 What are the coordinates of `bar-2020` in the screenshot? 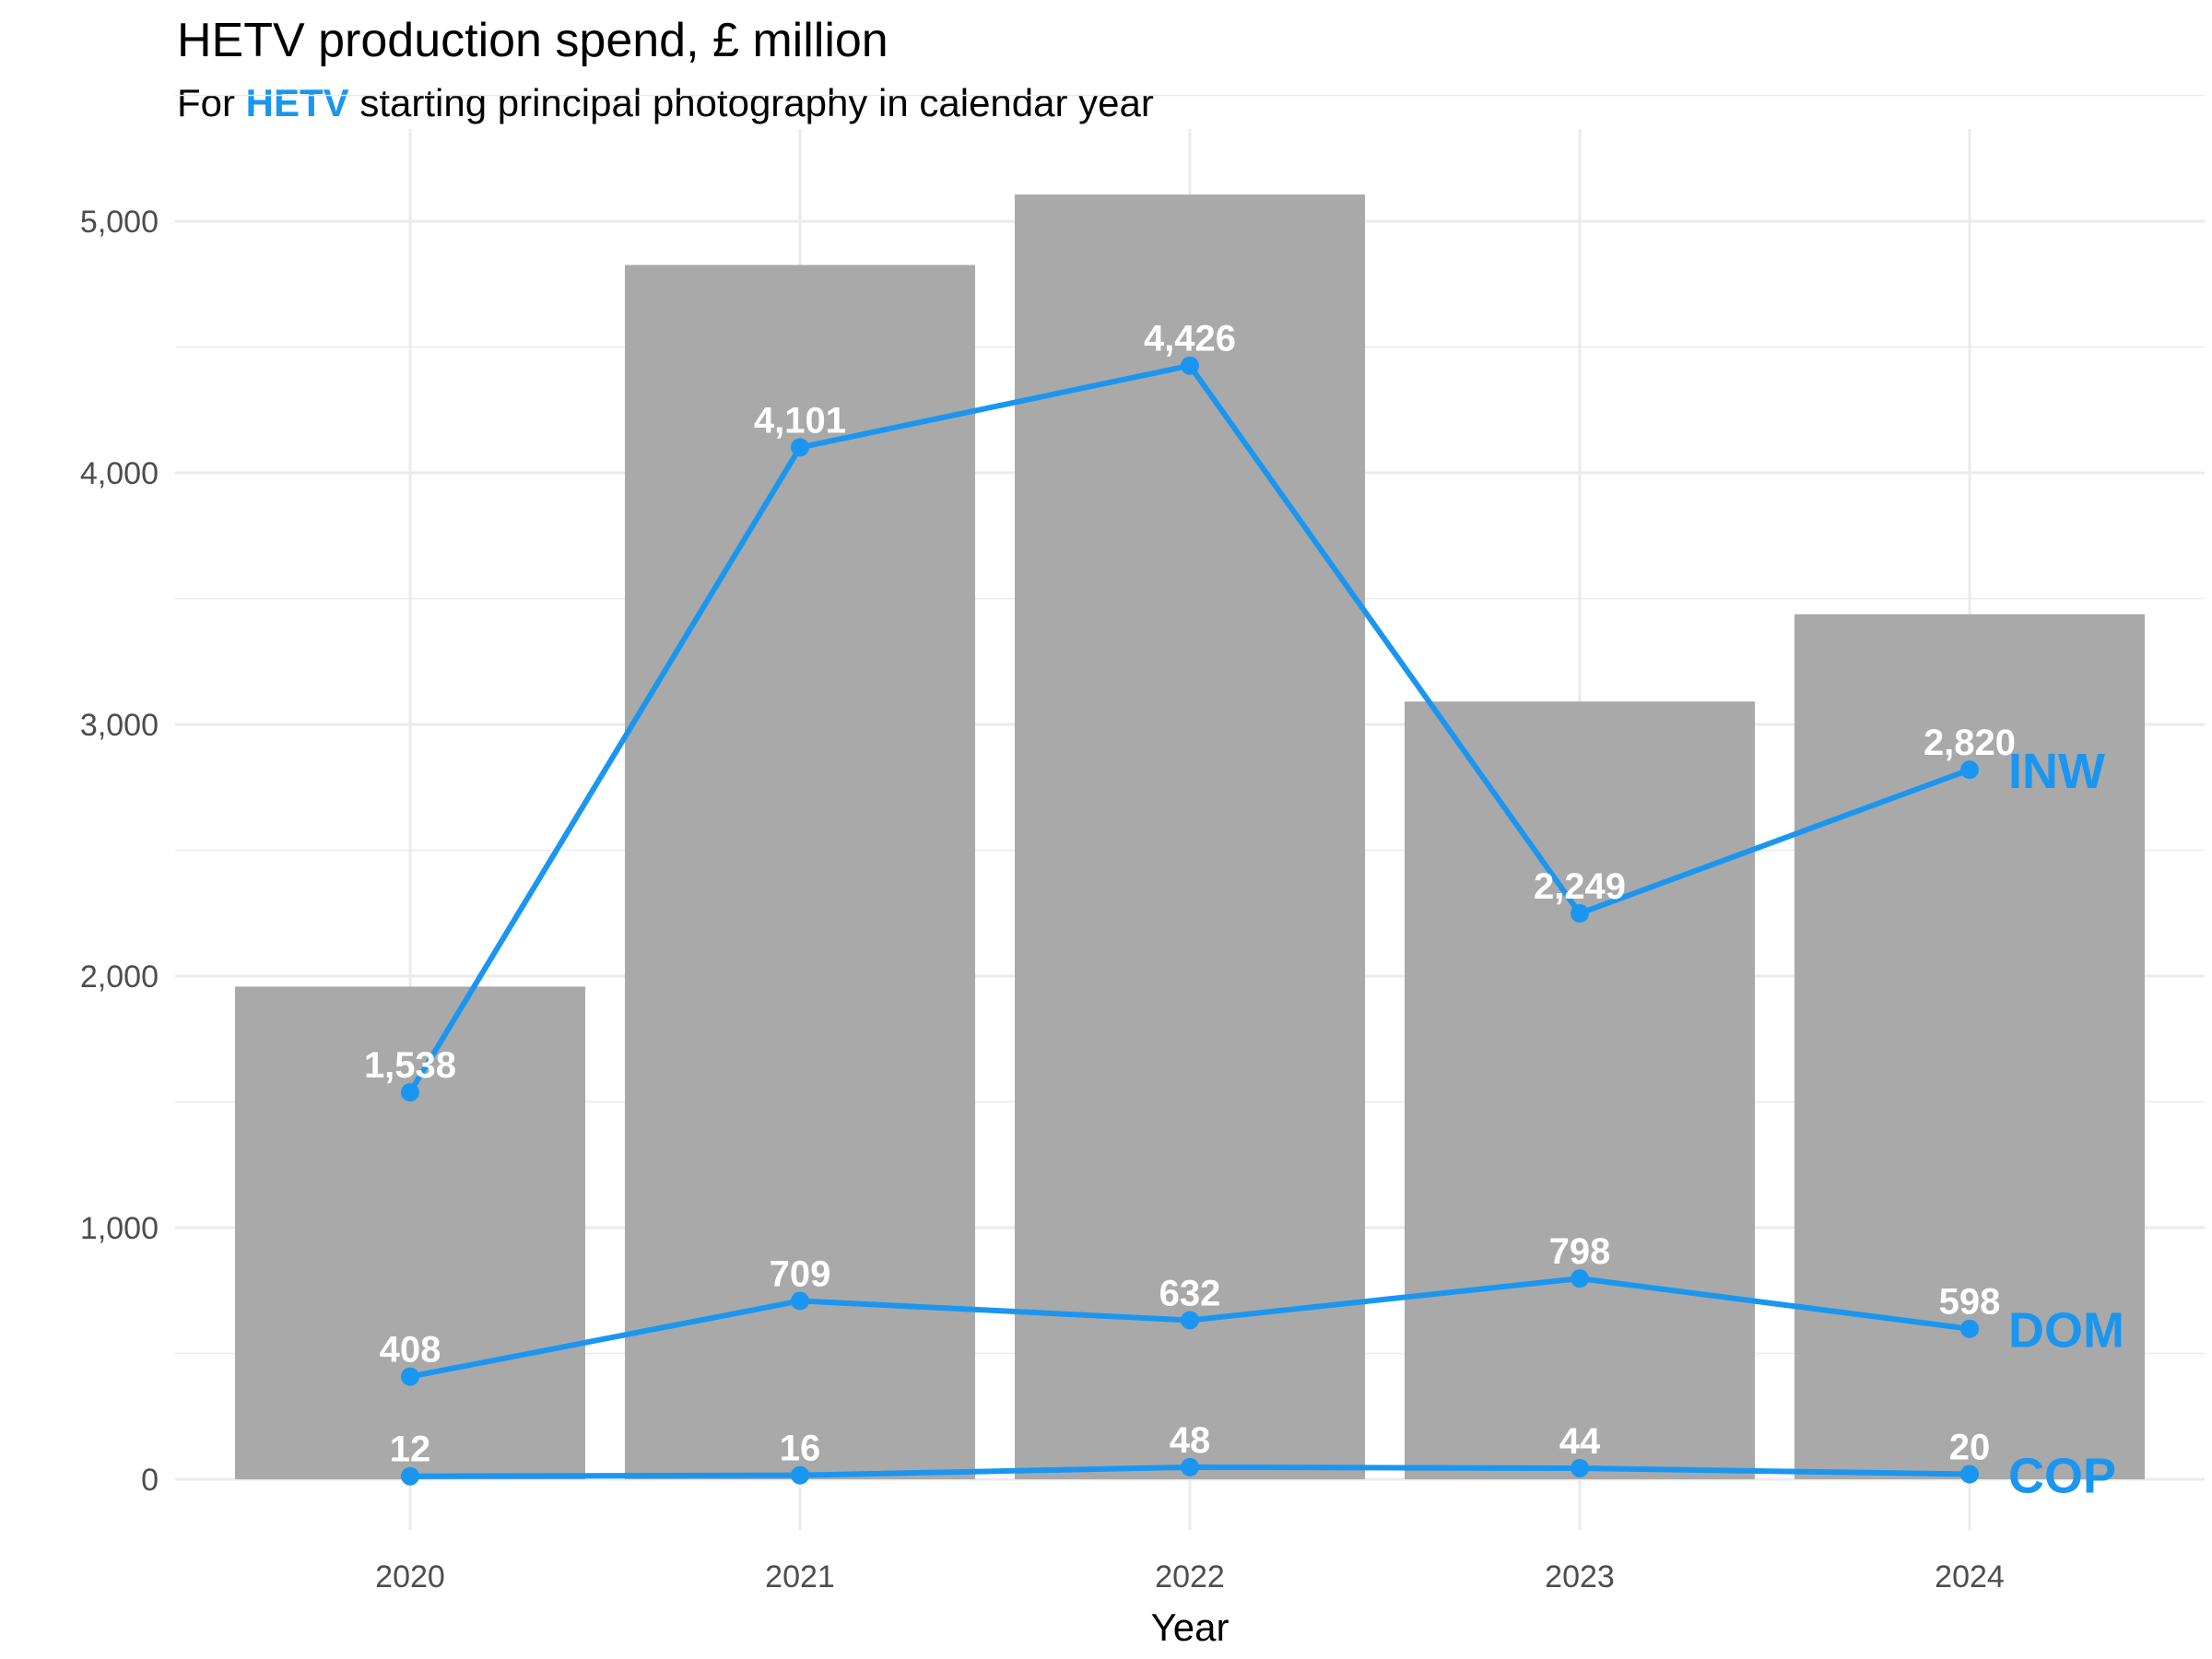 It's located at (410, 1232).